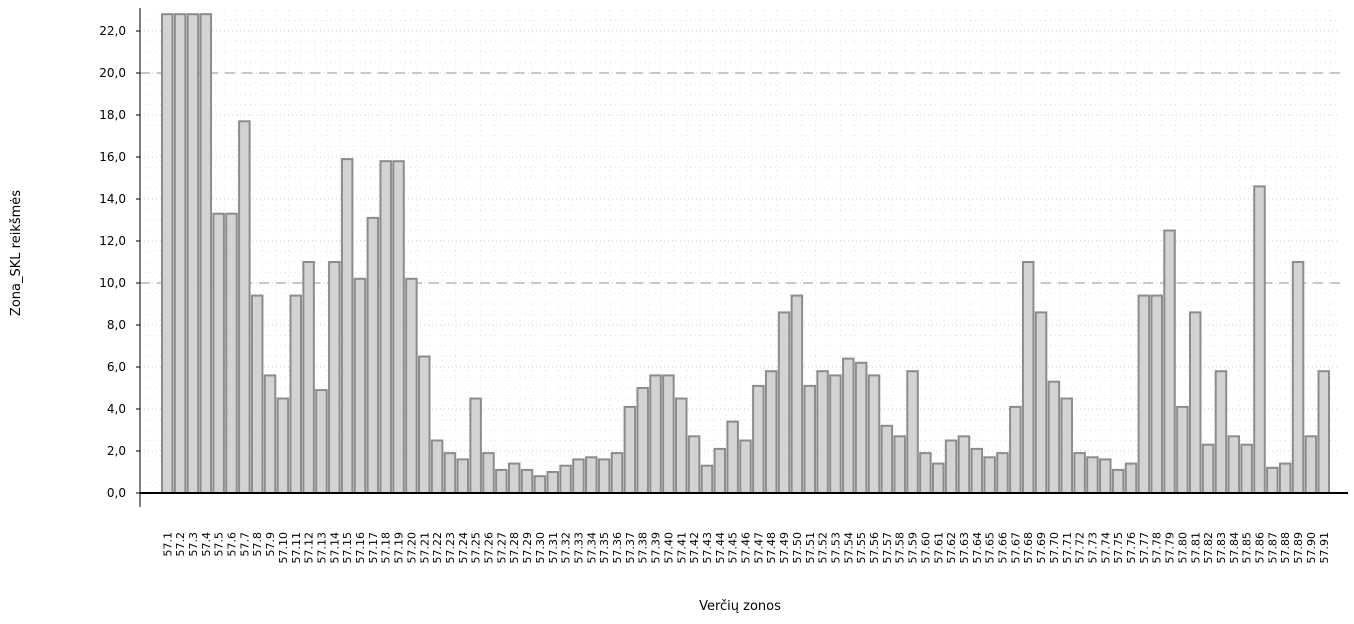  What do you see at coordinates (270, 544) in the screenshot?
I see `x-tick-label: 57.9` at bounding box center [270, 544].